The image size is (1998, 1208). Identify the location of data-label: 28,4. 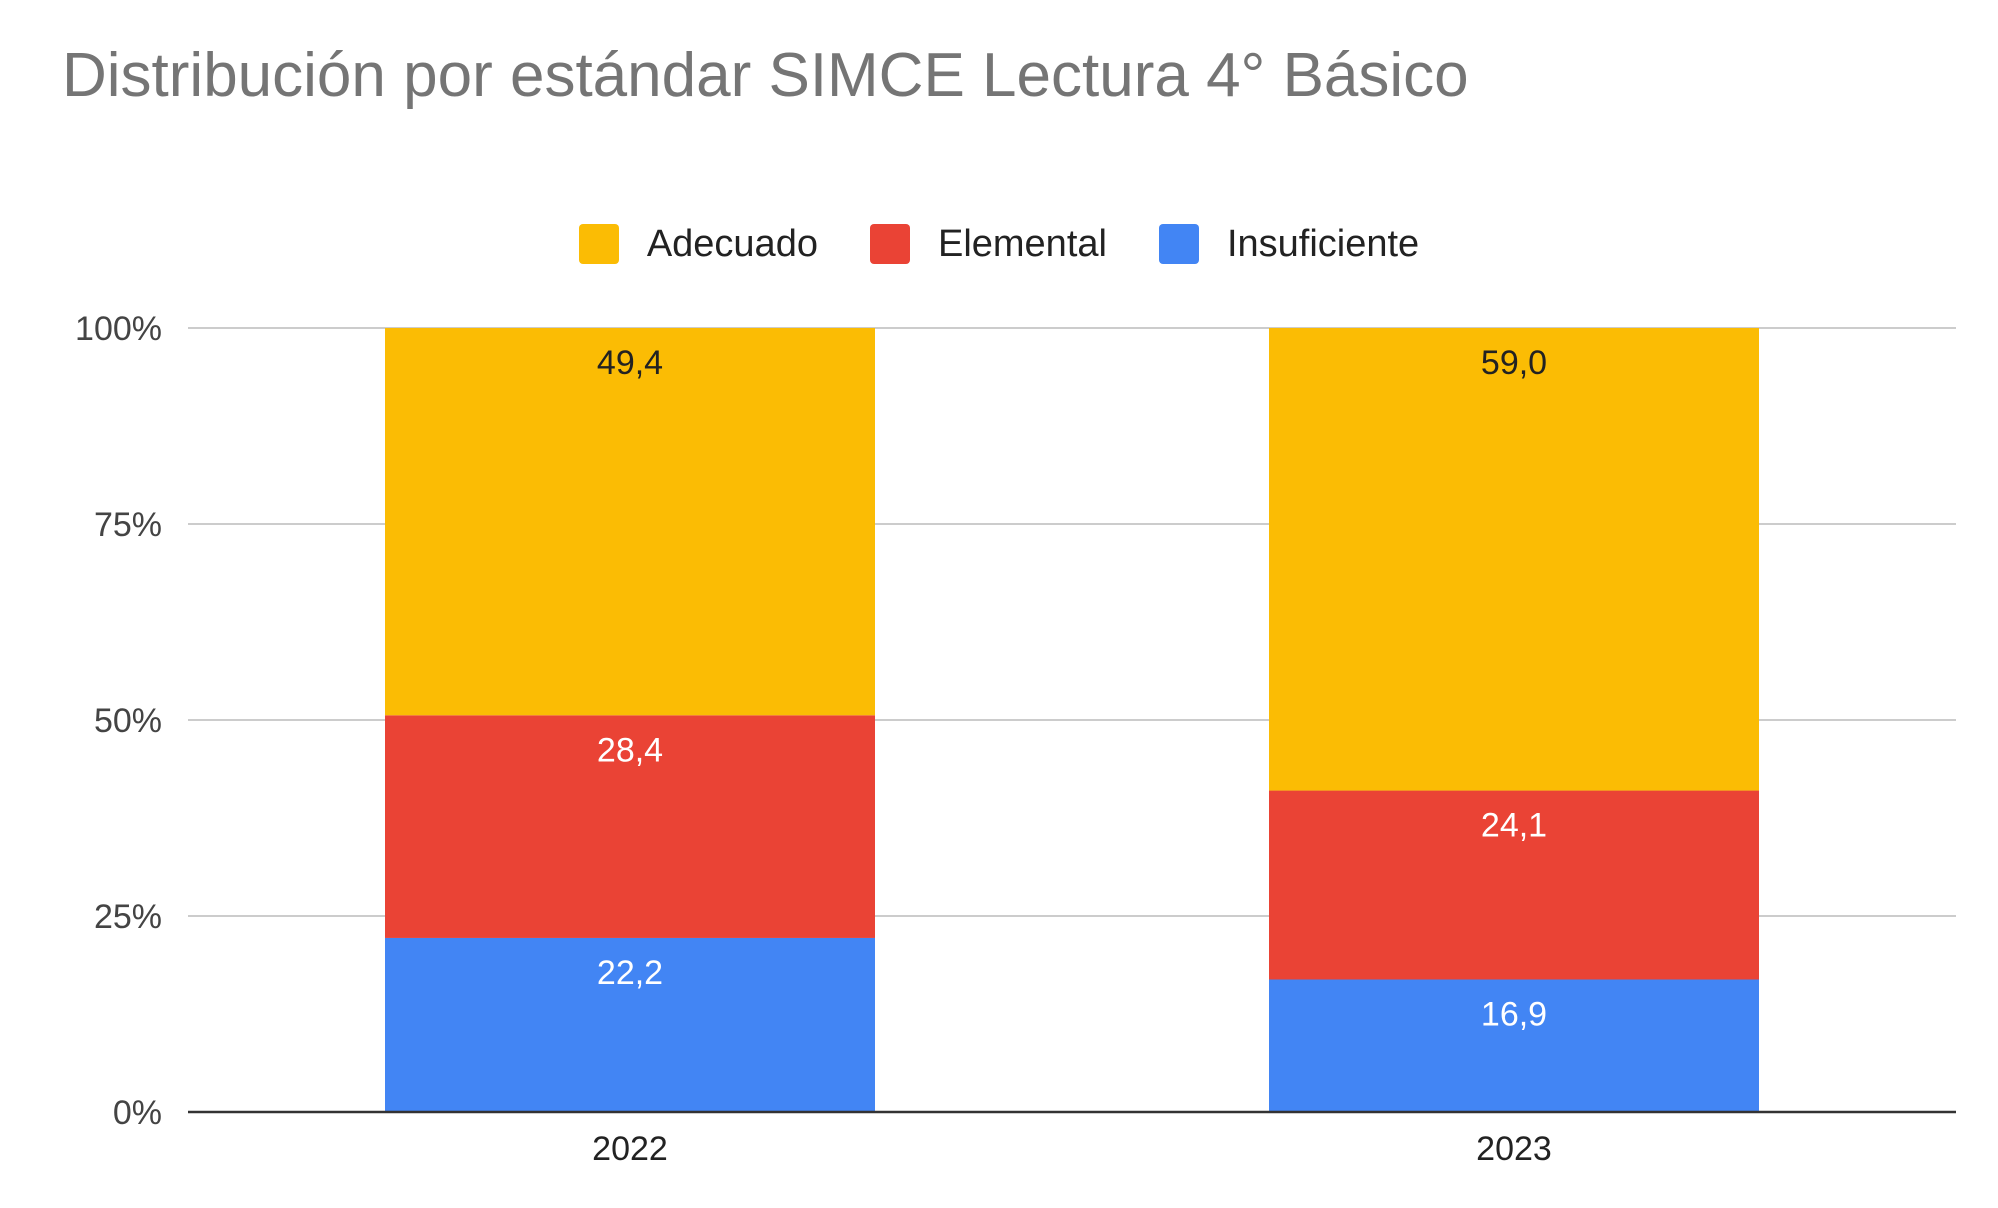
(630, 750).